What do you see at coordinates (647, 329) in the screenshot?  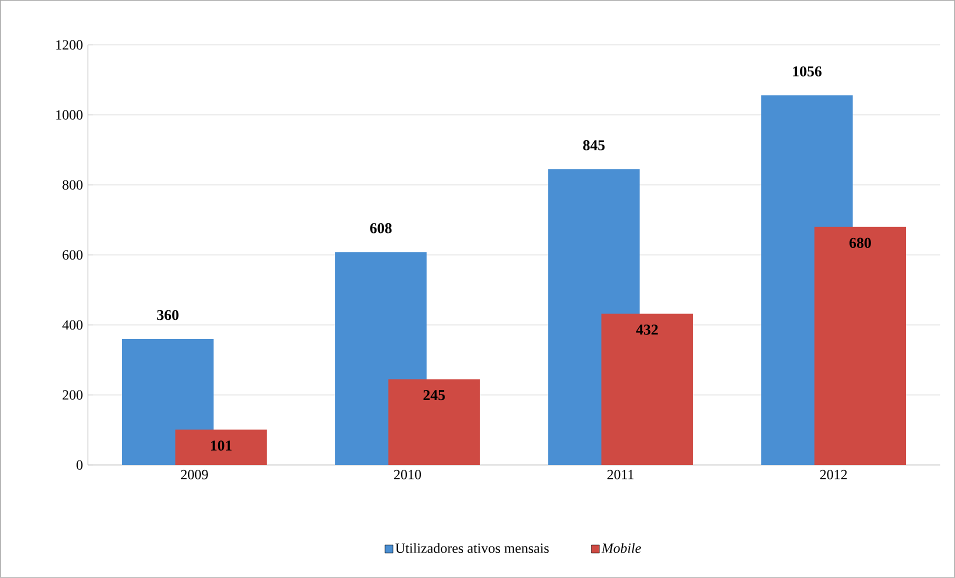 I see `data-label: 432` at bounding box center [647, 329].